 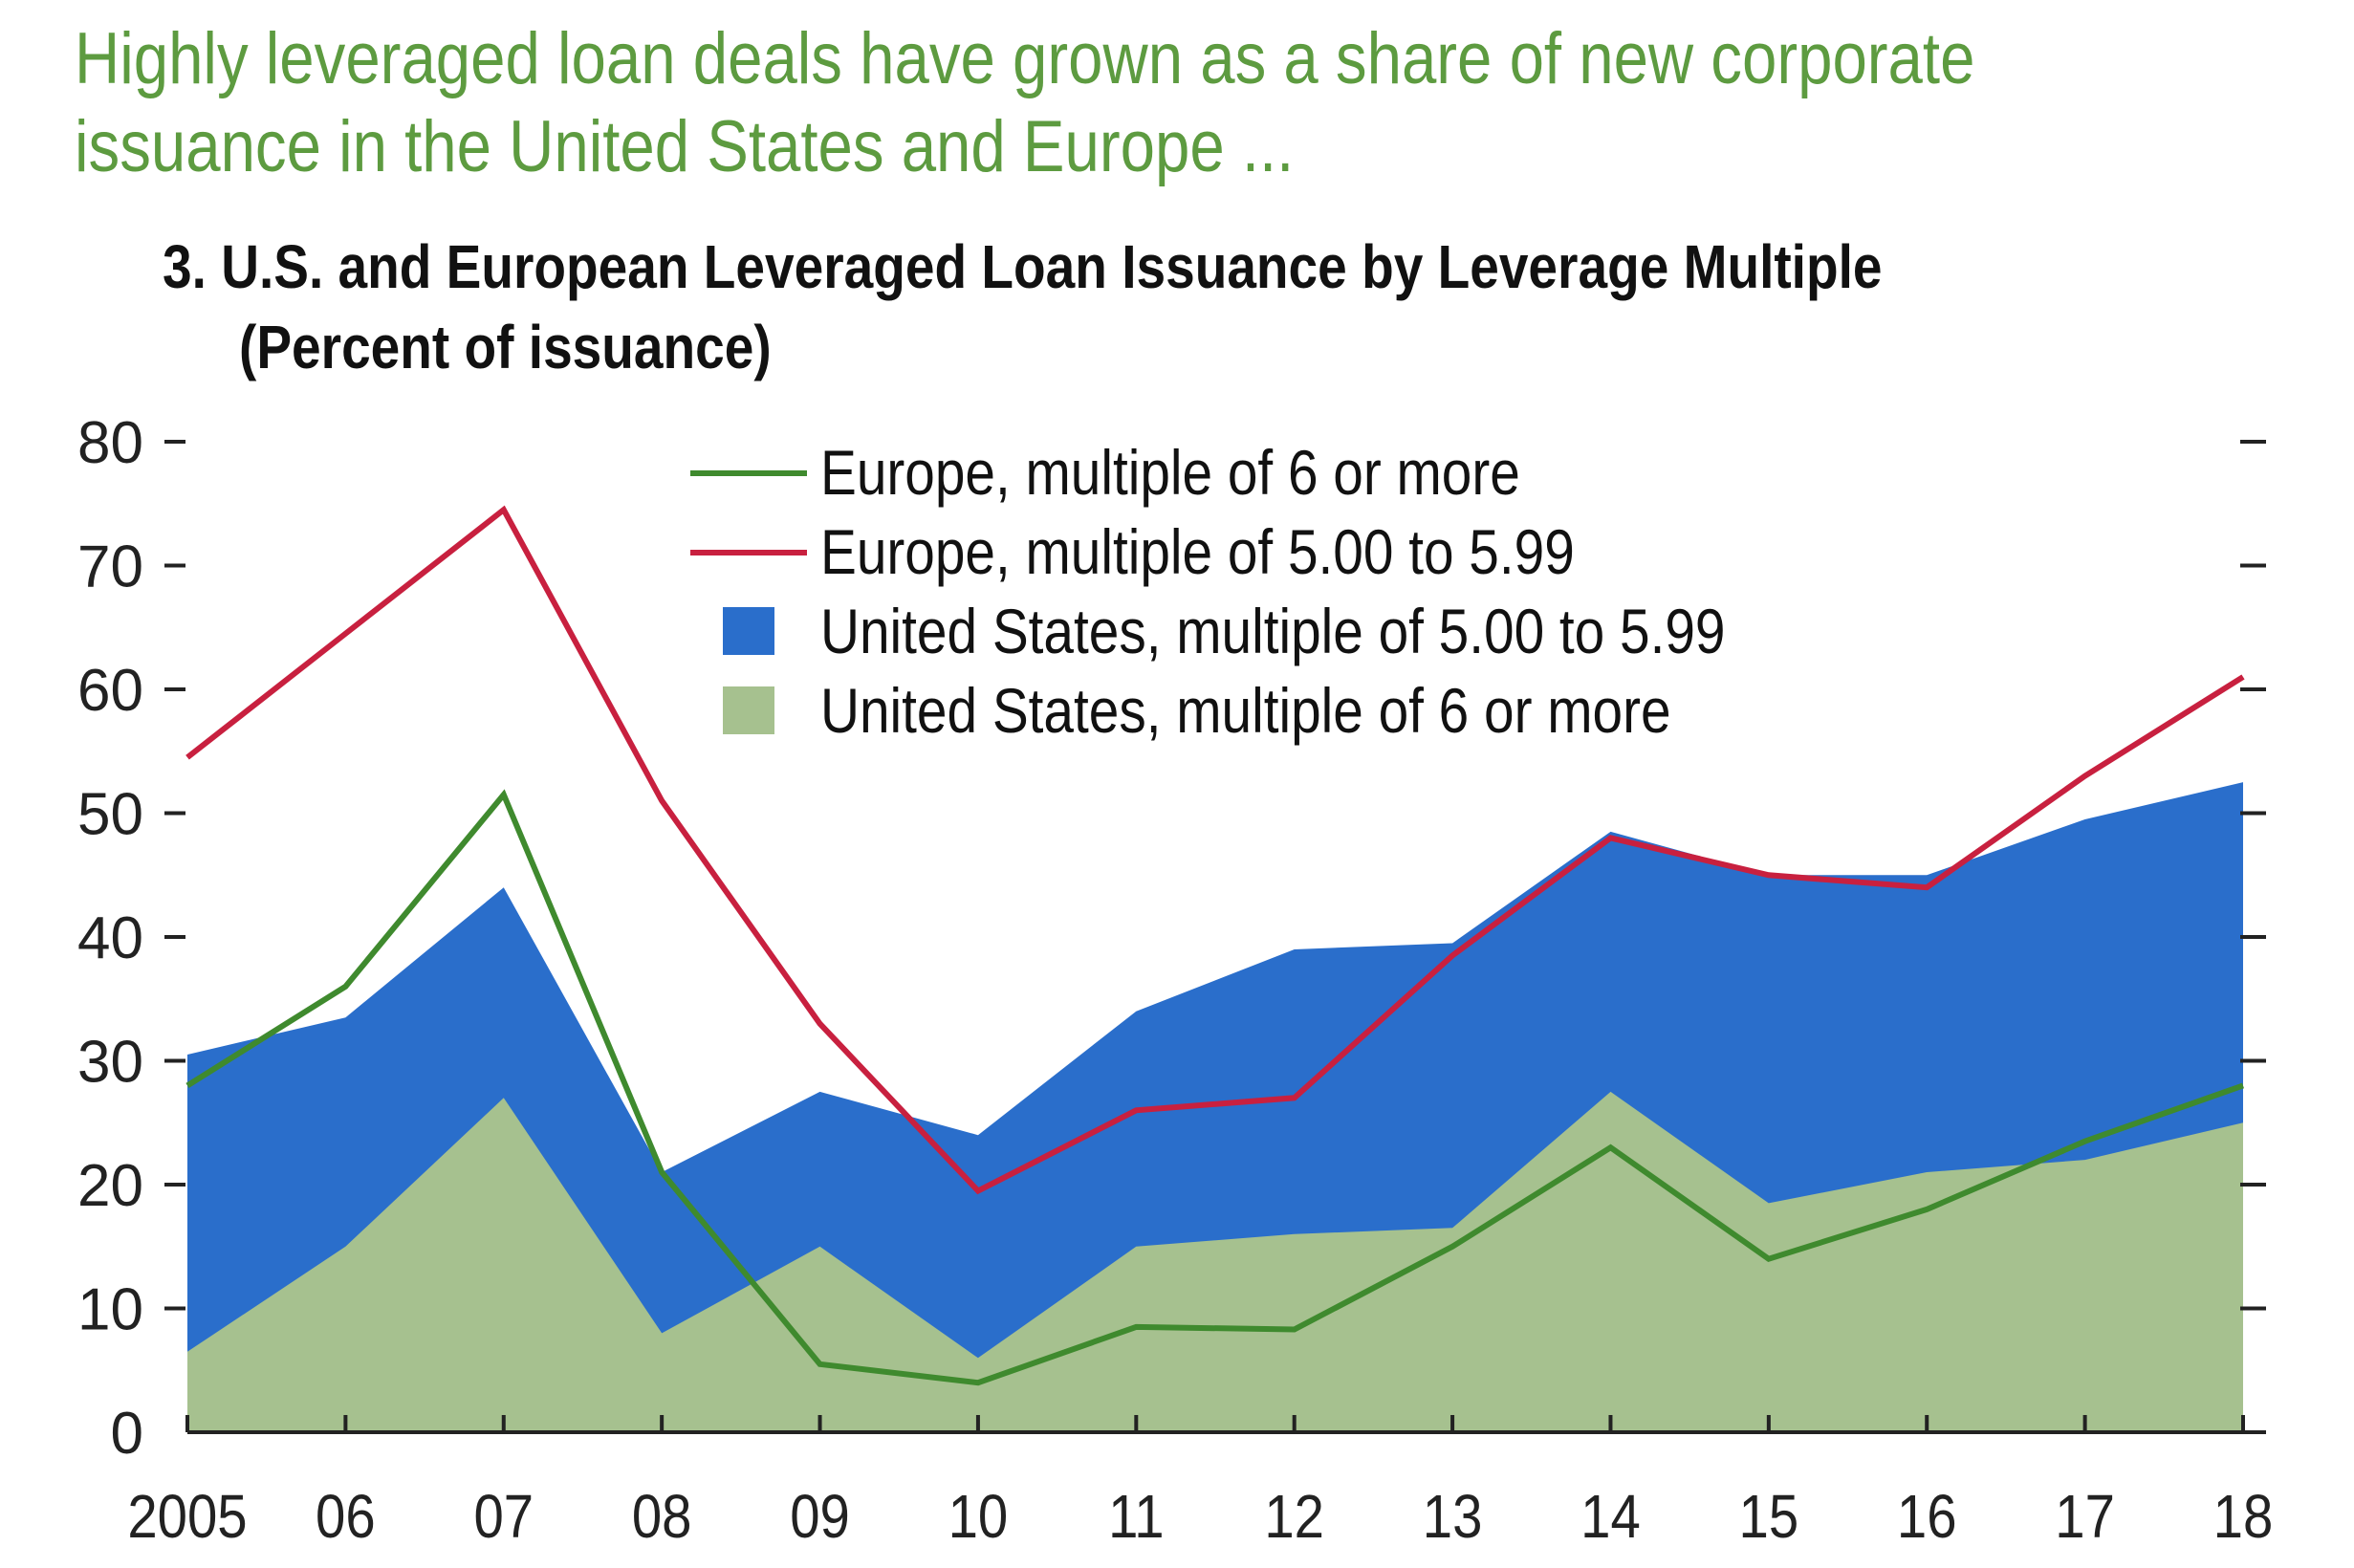 What do you see at coordinates (2085, 1516) in the screenshot?
I see `x-tick-label: 17` at bounding box center [2085, 1516].